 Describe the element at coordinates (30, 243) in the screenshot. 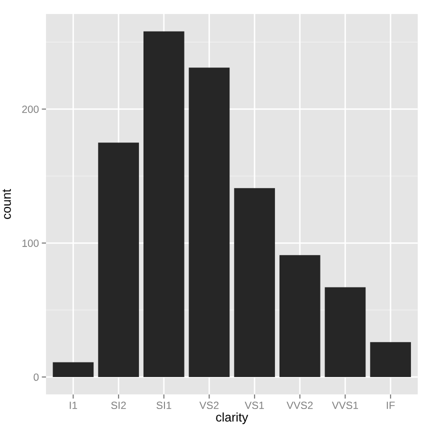

I see `y-tick-label: 100` at that location.